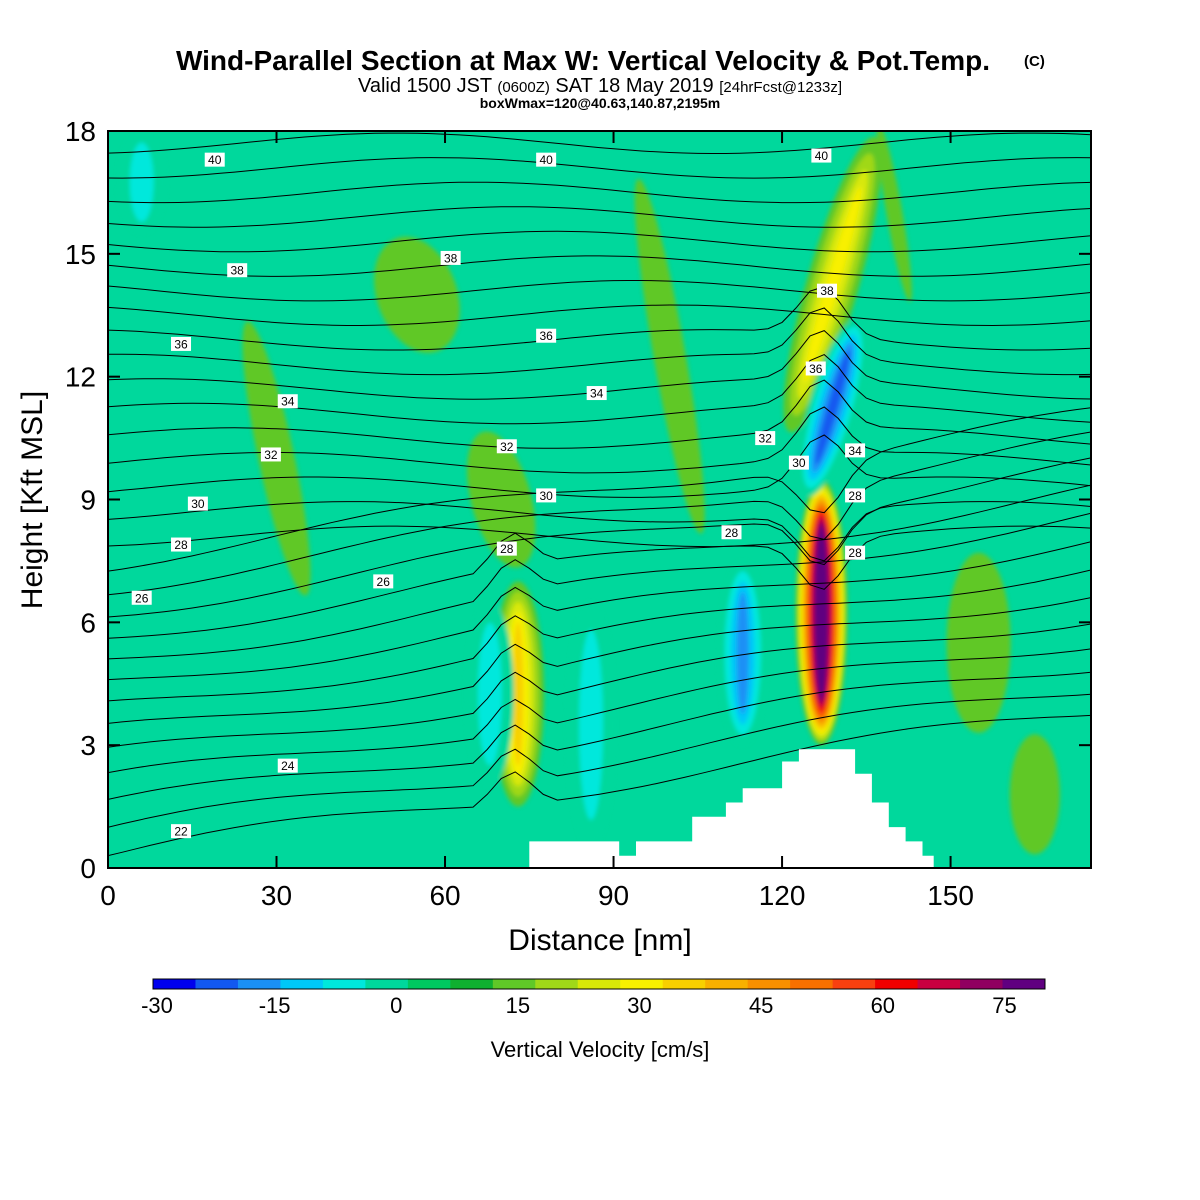 This screenshot has width=1200, height=1200. I want to click on theta-contour-label: 30, so click(198, 504).